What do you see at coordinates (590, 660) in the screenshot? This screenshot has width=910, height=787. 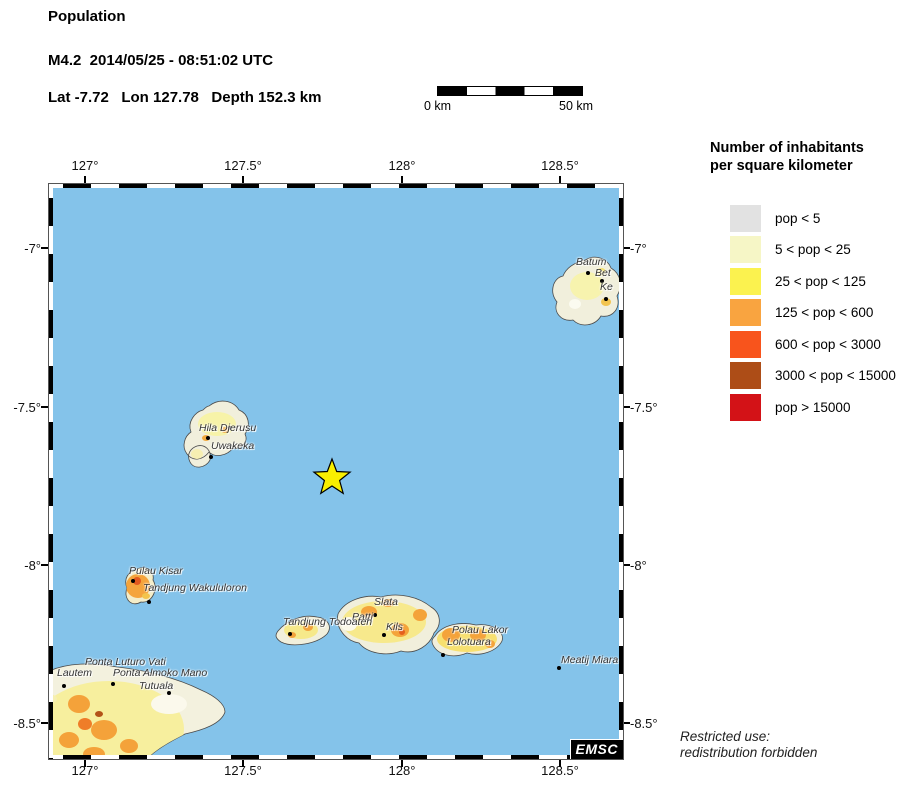 I see `place-label-meatij-miara: Meatij Miara` at bounding box center [590, 660].